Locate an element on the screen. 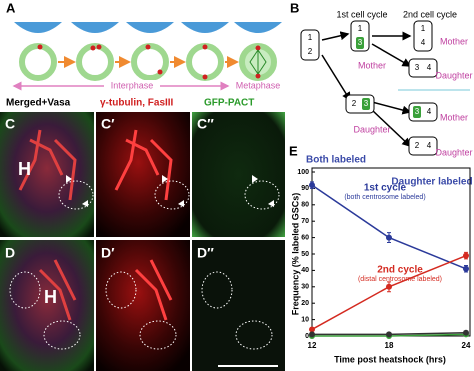  annotation: (distal centrosome labeled) is located at coordinates (400, 279).